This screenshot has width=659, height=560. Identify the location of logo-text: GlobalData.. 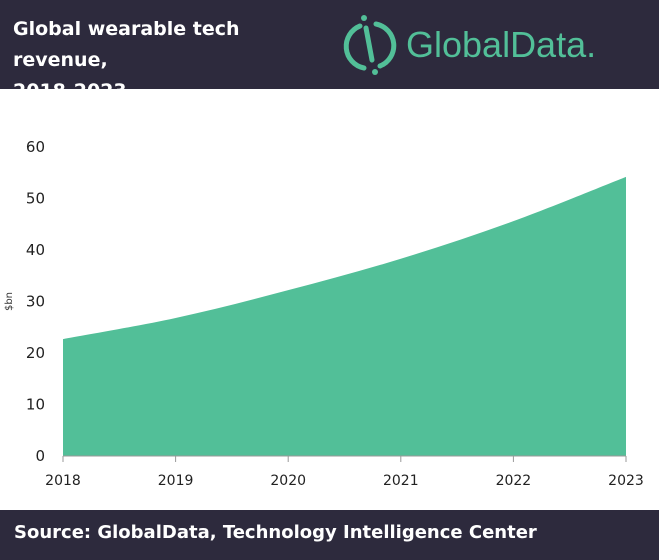
(501, 44).